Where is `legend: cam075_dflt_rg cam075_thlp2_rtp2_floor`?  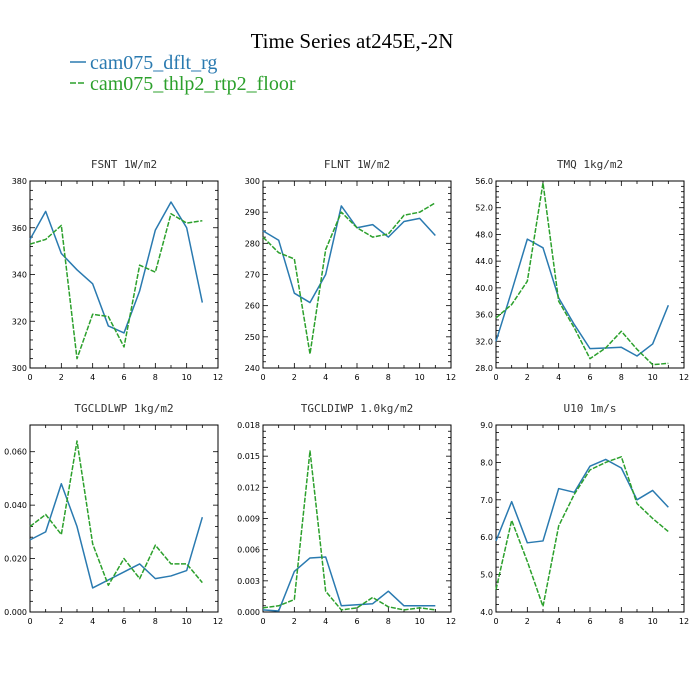
legend: cam075_dflt_rg cam075_thlp2_rtp2_floor is located at coordinates (183, 73).